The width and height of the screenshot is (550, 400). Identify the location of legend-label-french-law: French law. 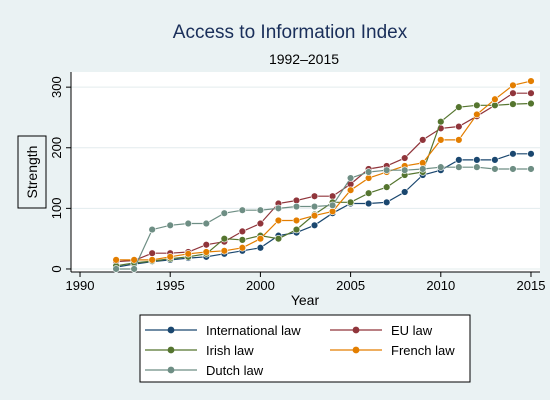
(423, 350).